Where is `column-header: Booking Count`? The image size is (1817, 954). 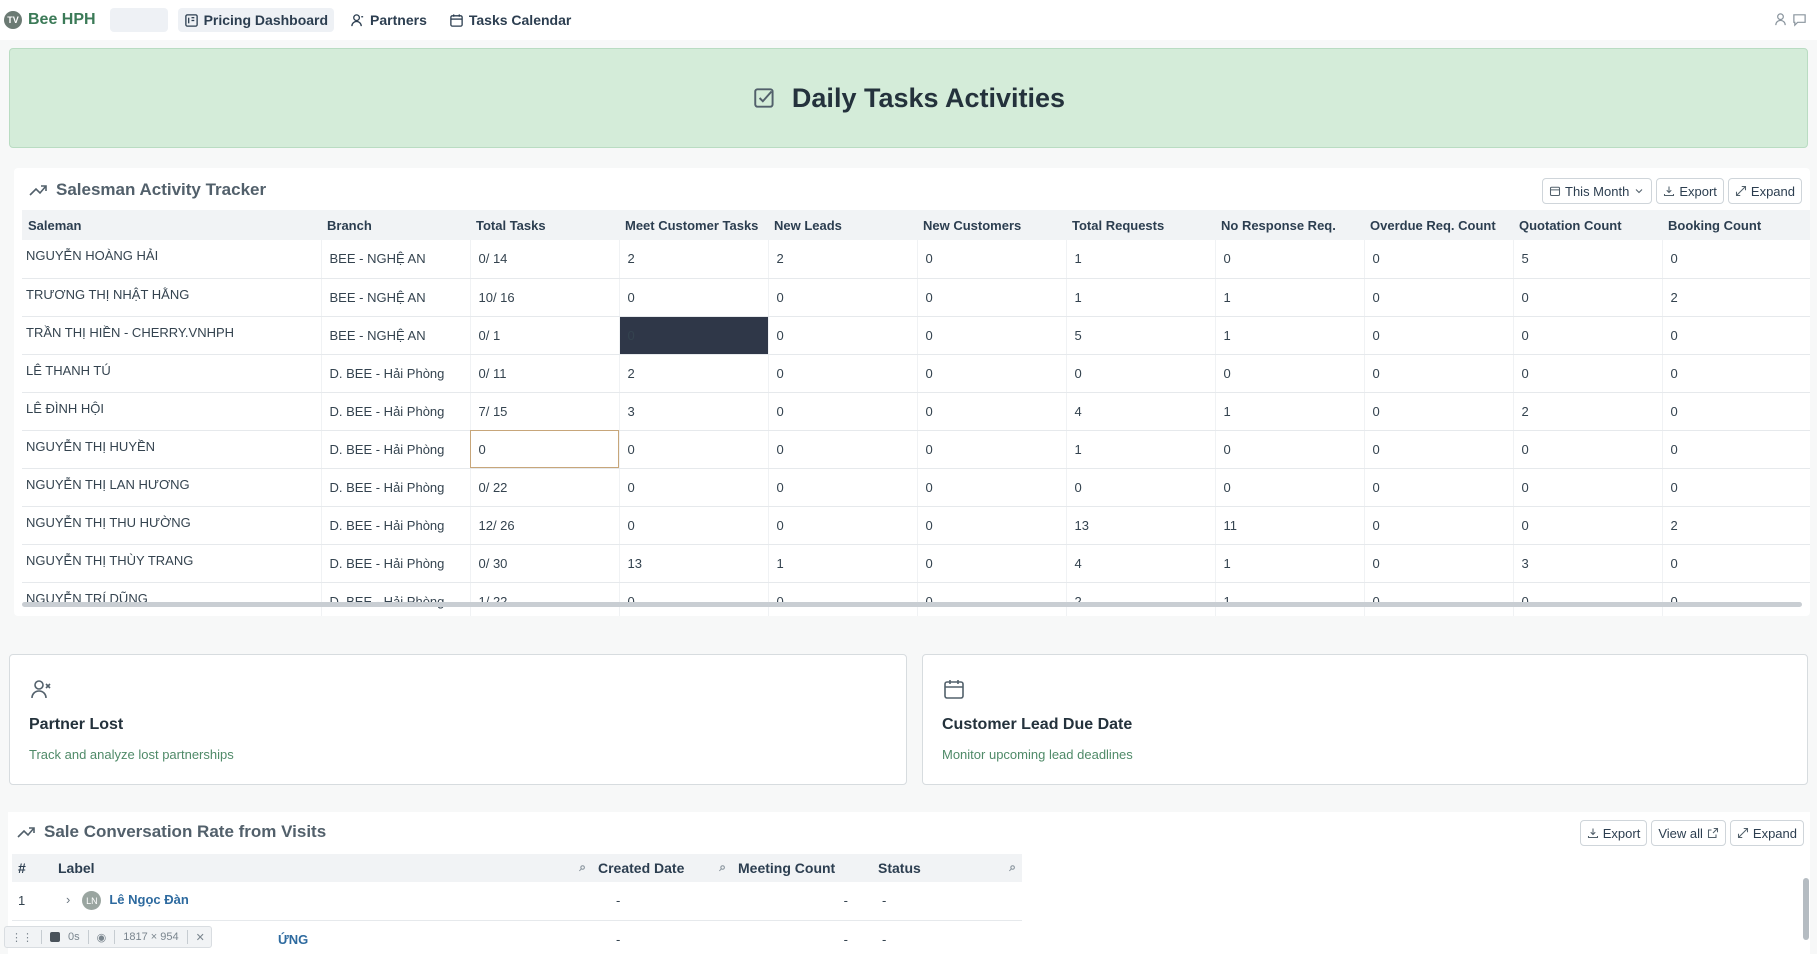 column-header: Booking Count is located at coordinates (1736, 225).